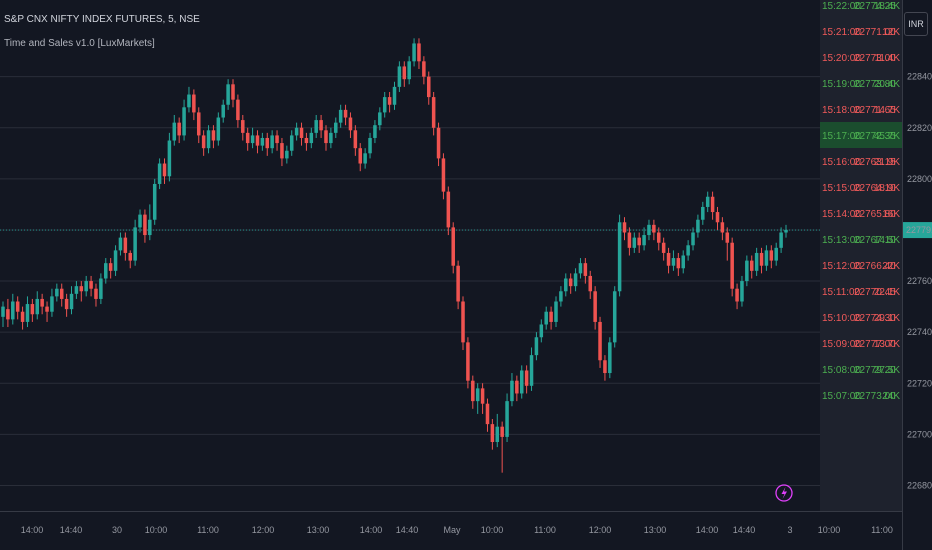  Describe the element at coordinates (545, 530) in the screenshot. I see `time-tick-label: 11:00` at that location.